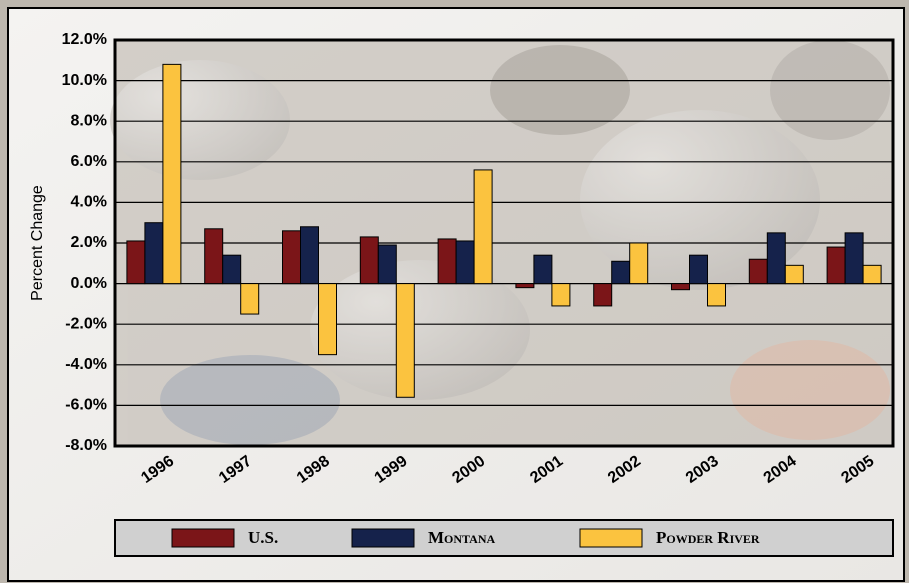 This screenshot has width=909, height=583. I want to click on y-tick-label: 0.0%, so click(89, 283).